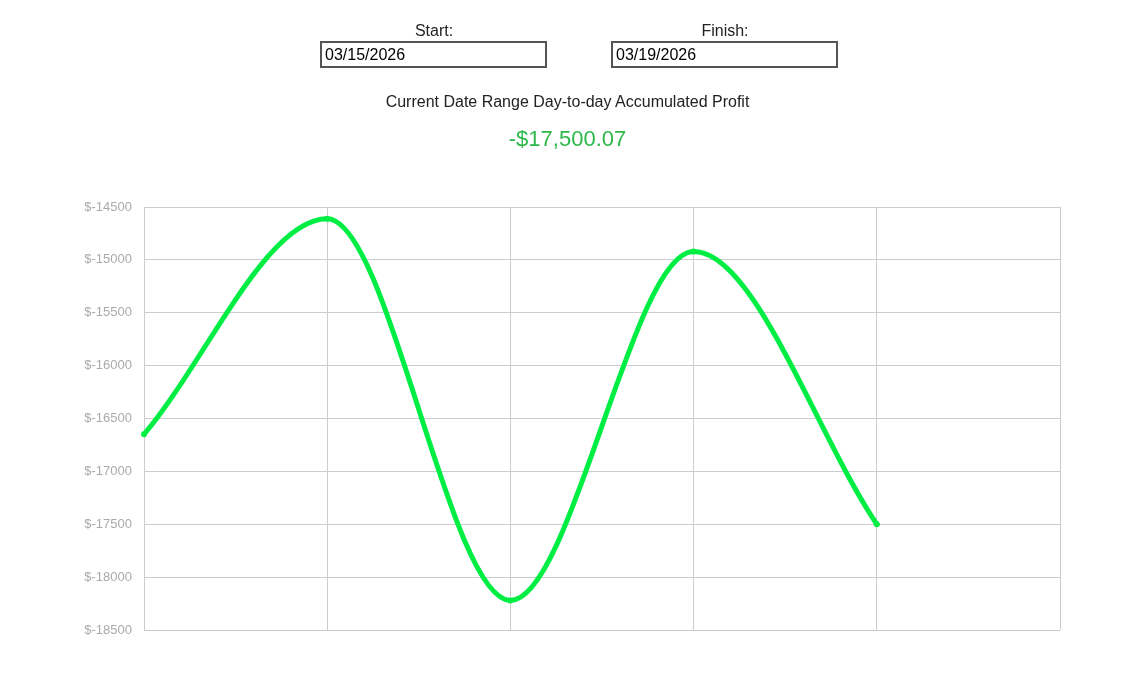 This screenshot has height=687, width=1135. I want to click on chart-title: Current Date Range Day-to-day Accumulated Profit, so click(567, 102).